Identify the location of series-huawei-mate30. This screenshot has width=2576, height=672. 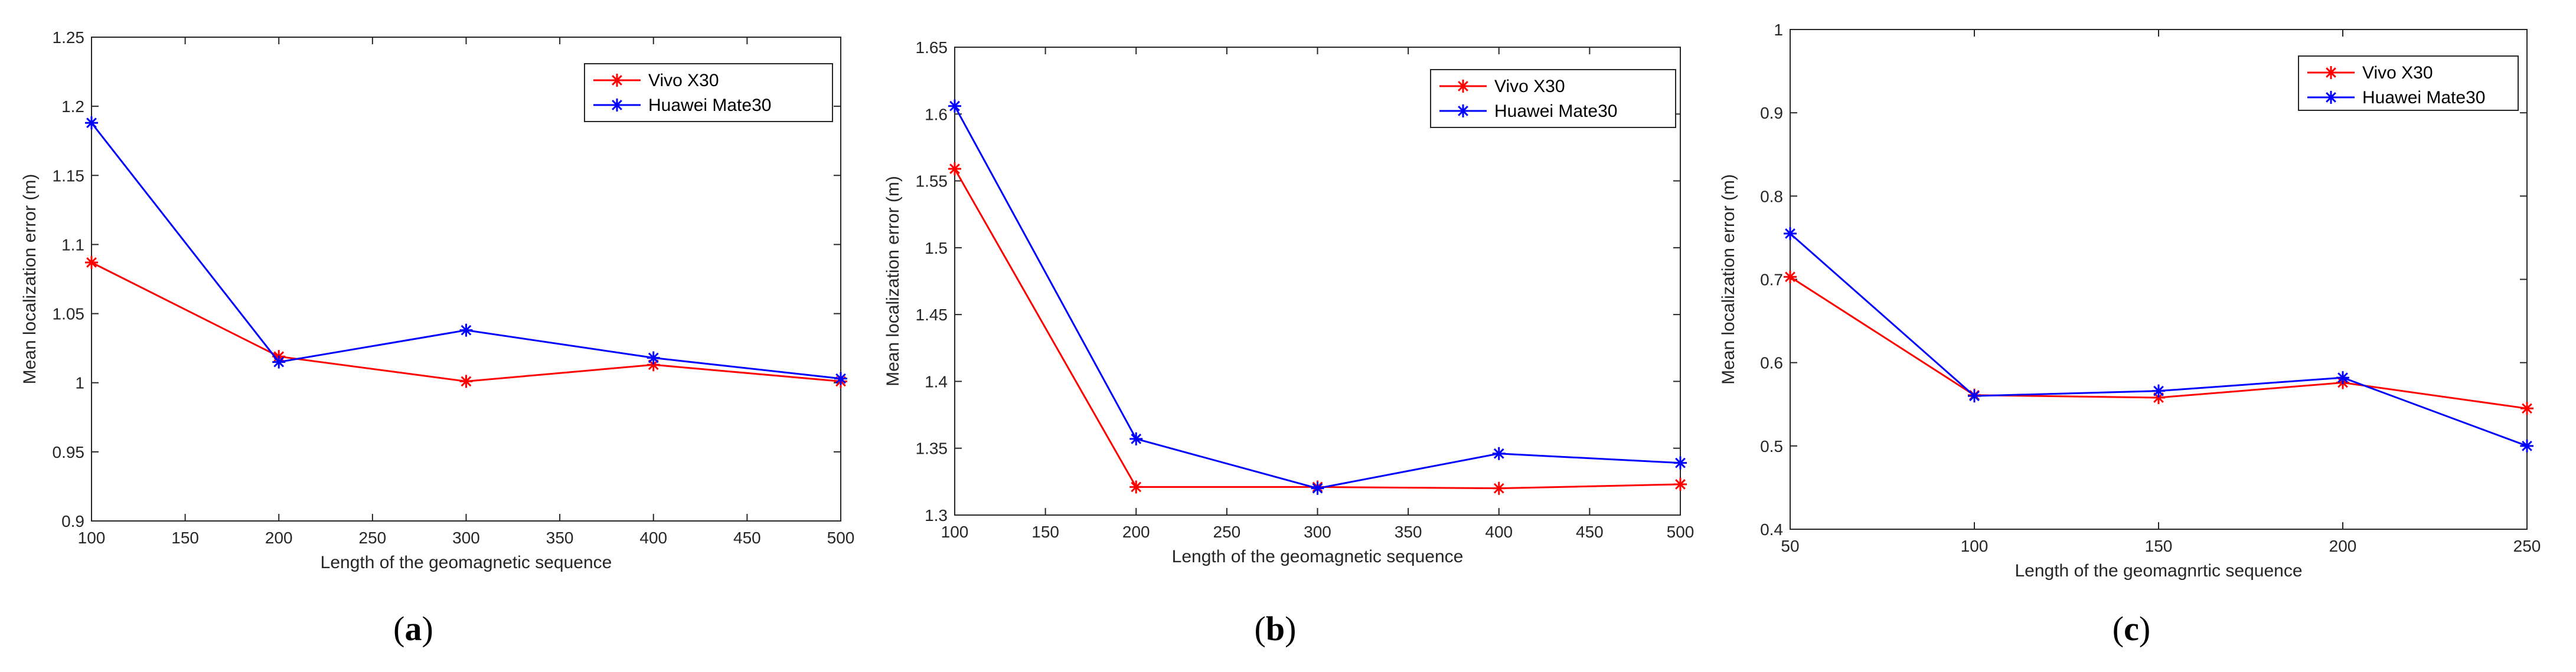
(466, 251).